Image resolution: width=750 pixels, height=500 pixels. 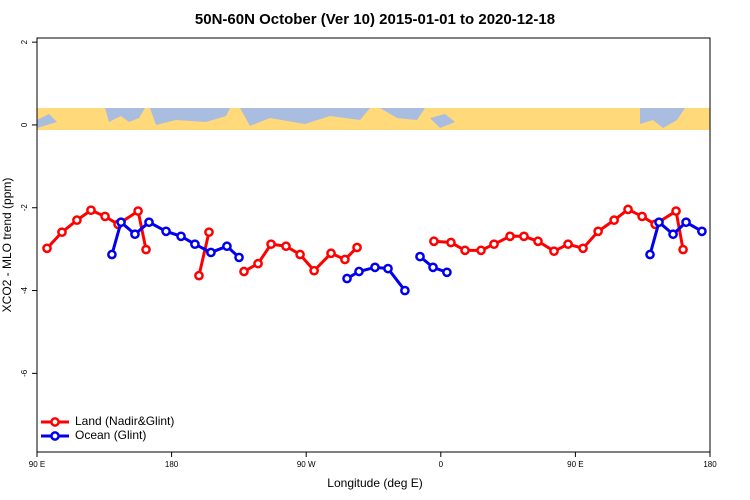 I want to click on y-tick-label: 2, so click(x=24, y=41).